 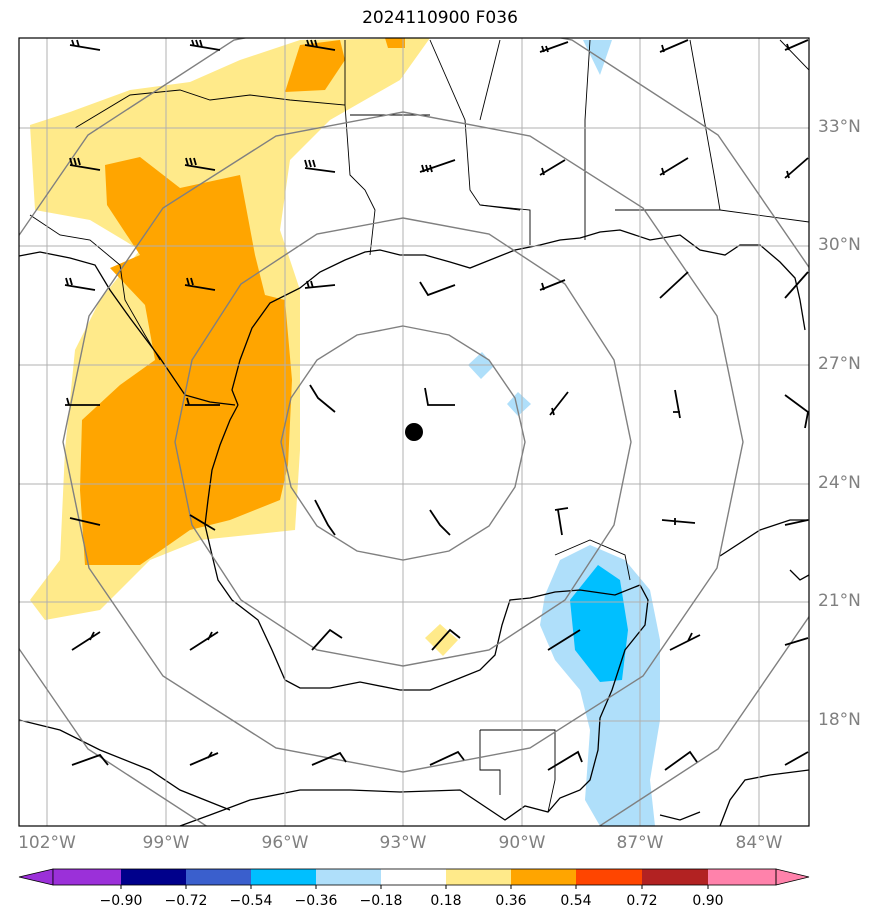 I want to click on colorbar-tick-label: 0.54, so click(x=576, y=901).